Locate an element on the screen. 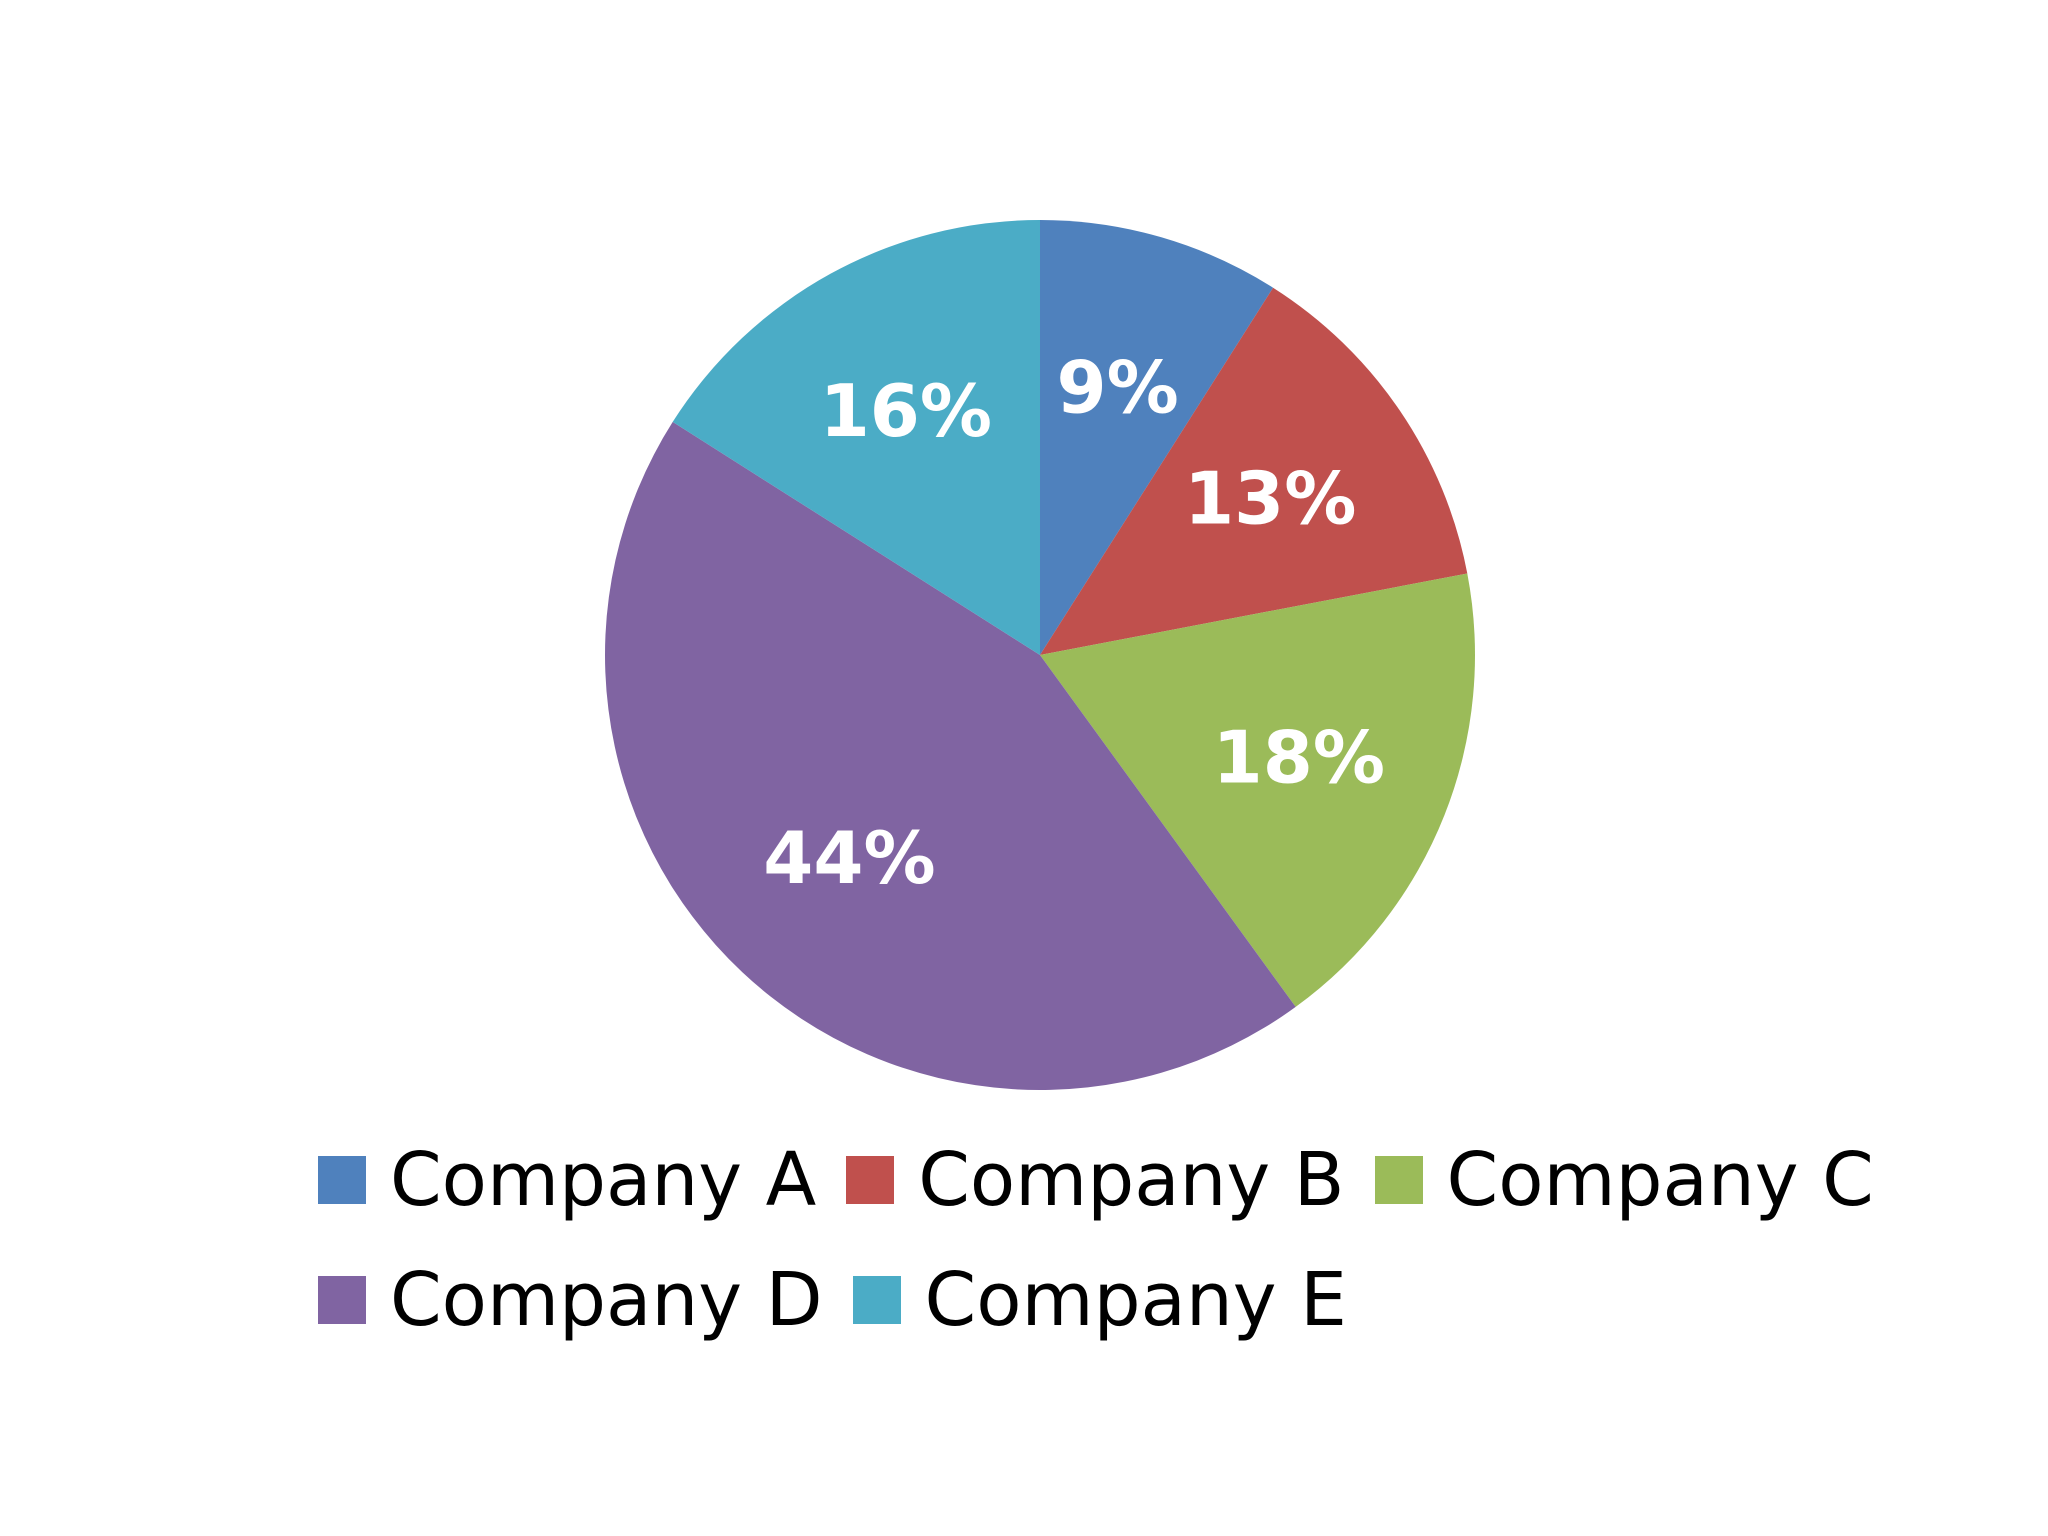  legend-item-company-a: Company A is located at coordinates (567, 1180).